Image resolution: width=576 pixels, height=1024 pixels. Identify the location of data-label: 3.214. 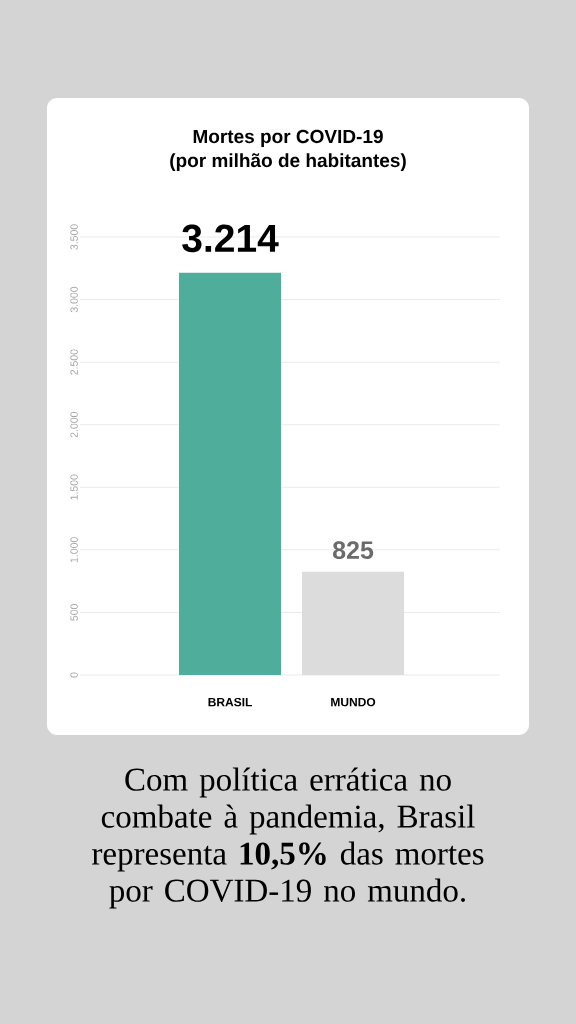
(230, 238).